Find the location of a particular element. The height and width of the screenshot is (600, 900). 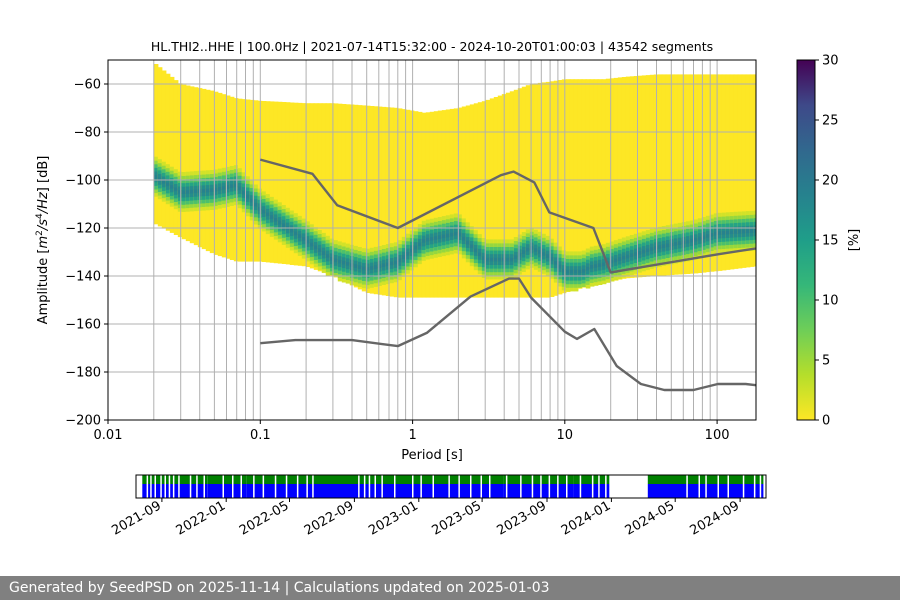

colorbar-tick-label: 0 is located at coordinates (826, 421).